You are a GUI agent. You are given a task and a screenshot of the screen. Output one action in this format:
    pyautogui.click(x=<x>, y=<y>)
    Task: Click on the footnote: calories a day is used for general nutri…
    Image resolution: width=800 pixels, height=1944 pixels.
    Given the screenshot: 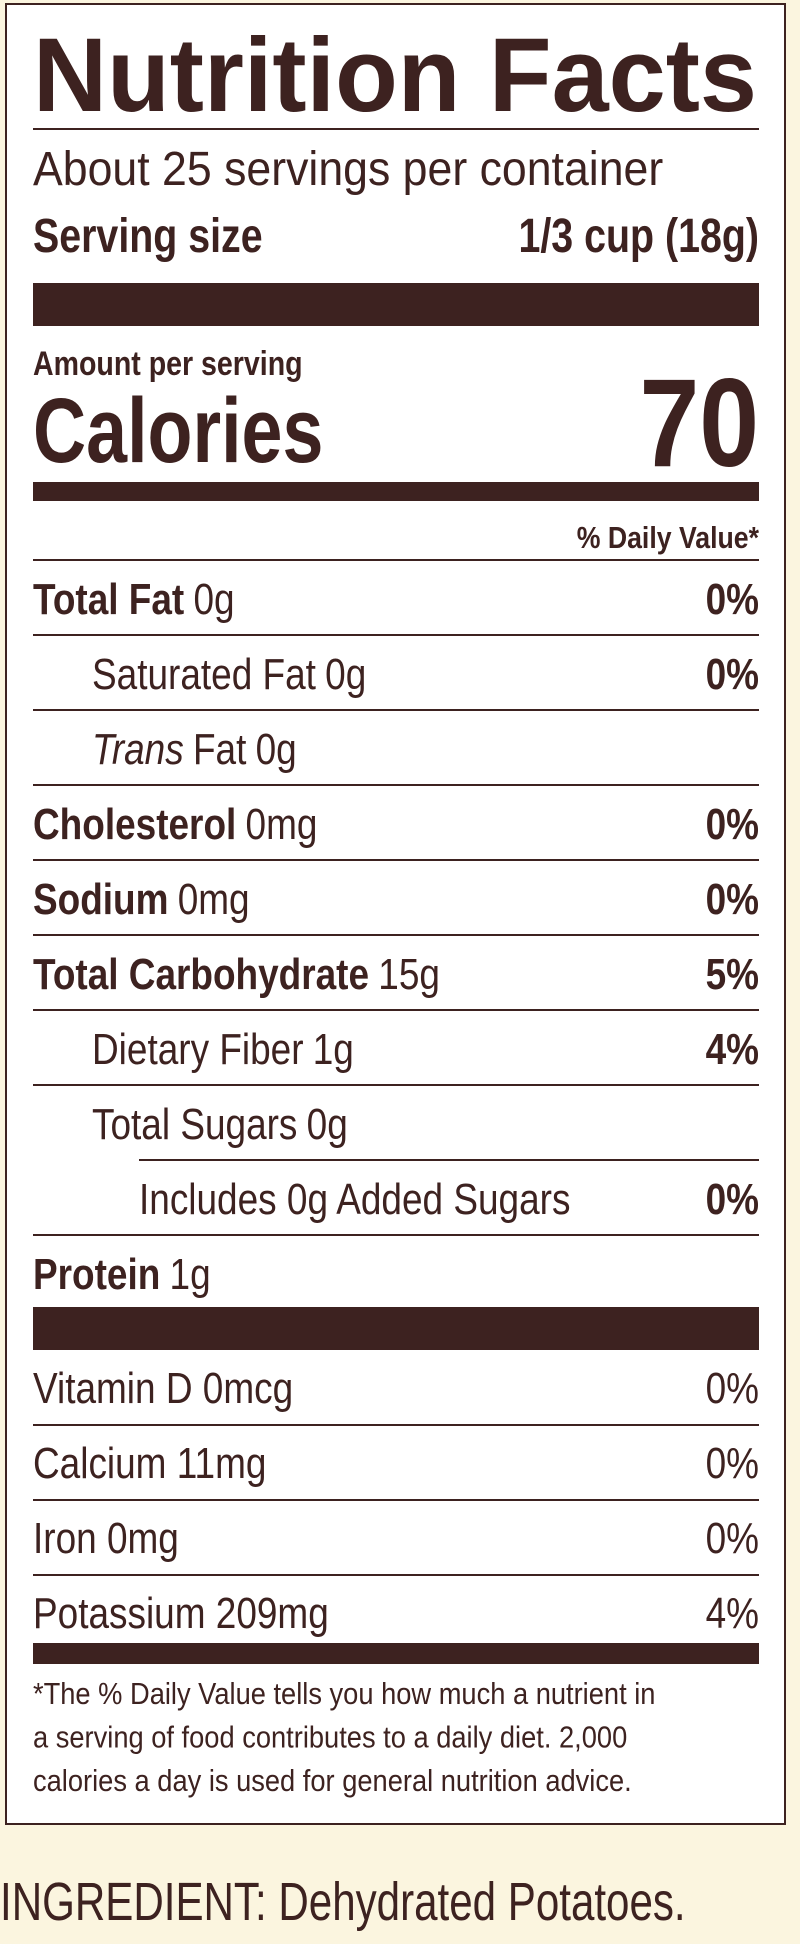 What is the action you would take?
    pyautogui.click(x=332, y=1781)
    